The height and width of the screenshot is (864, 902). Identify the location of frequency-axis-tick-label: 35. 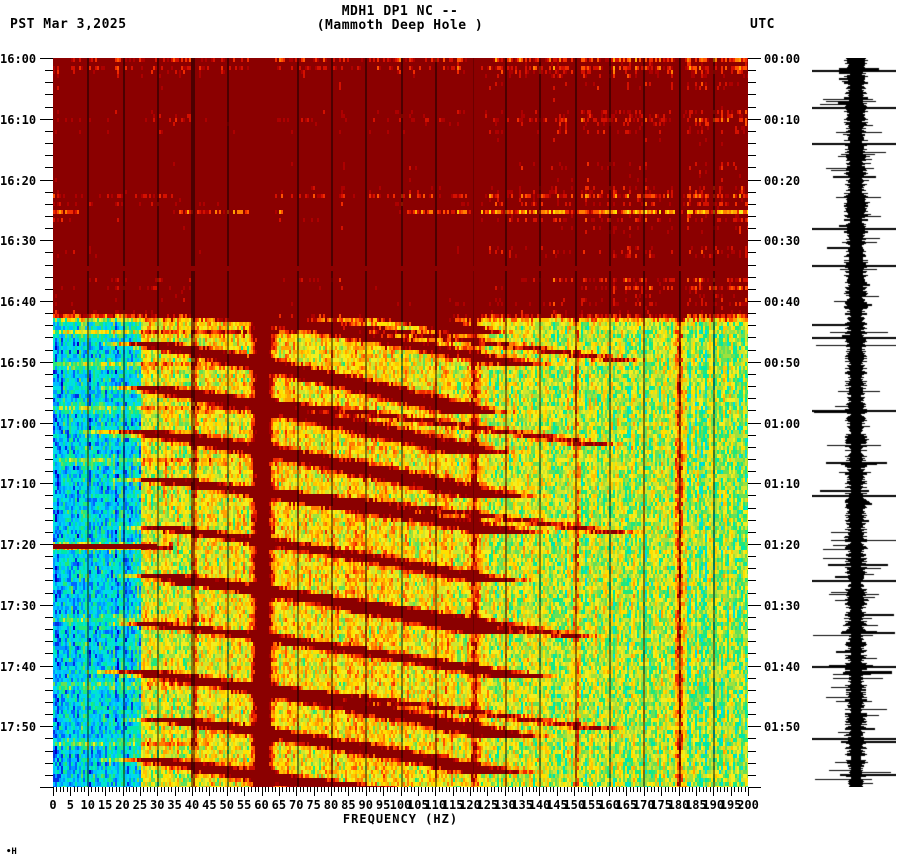
(174, 805).